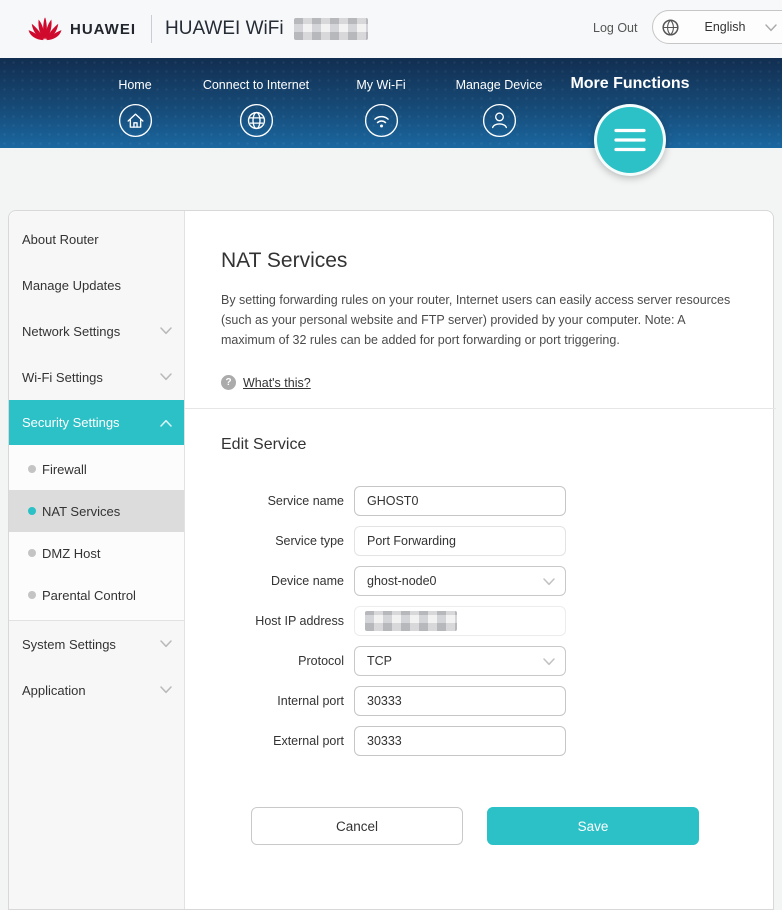 This screenshot has width=782, height=910. I want to click on nav-item-label: Connect to Internet, so click(256, 85).